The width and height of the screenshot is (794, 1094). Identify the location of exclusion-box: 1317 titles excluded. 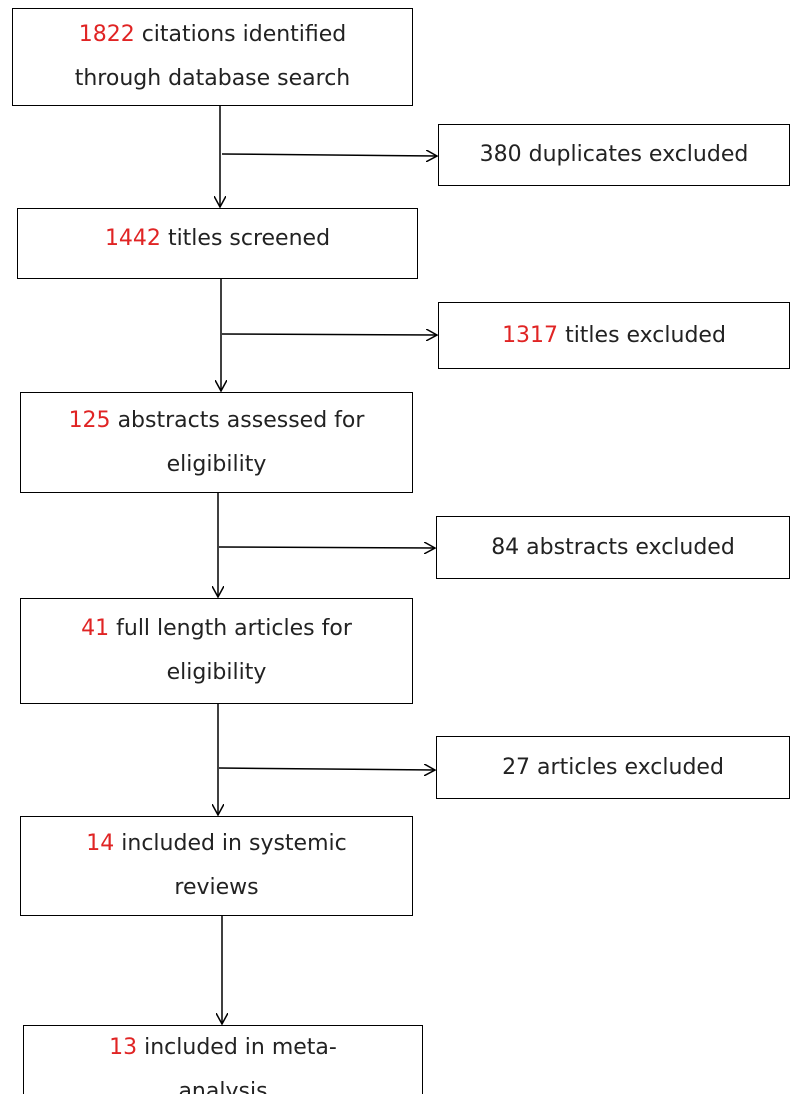
(614, 335).